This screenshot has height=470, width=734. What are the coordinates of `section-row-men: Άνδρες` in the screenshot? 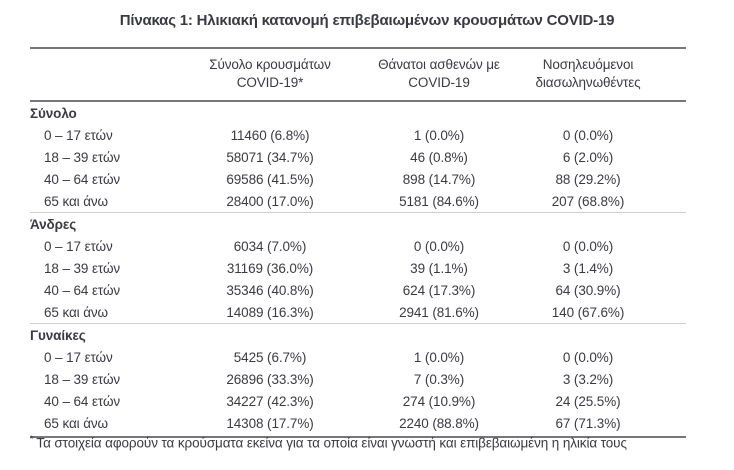 It's located at (358, 224).